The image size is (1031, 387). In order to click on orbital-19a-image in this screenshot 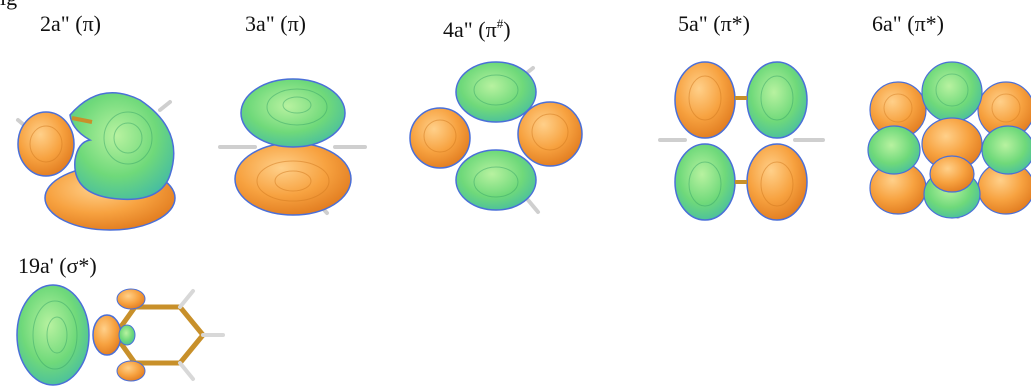, I will do `click(120, 335)`.